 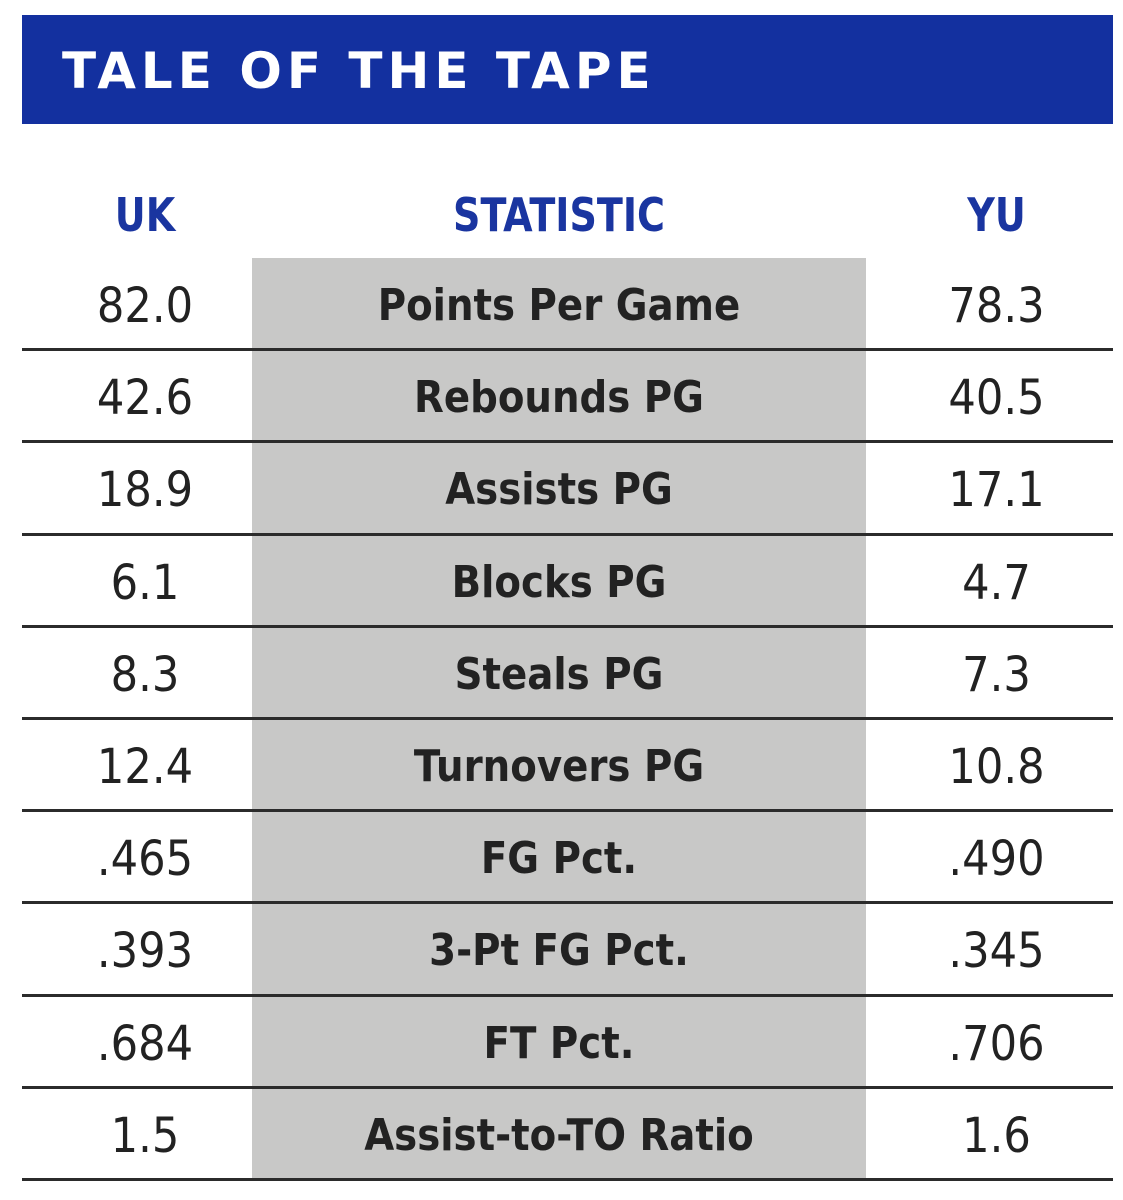 I want to click on uk-value: .684, so click(x=145, y=1043).